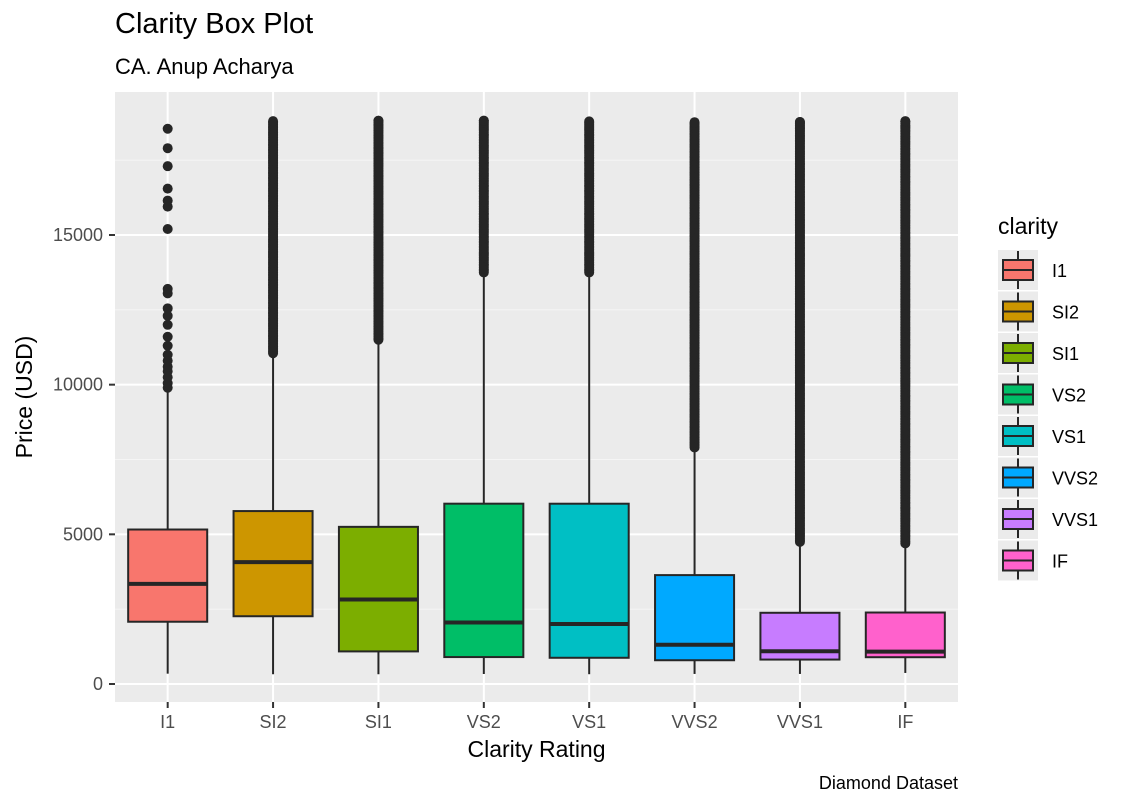 Image resolution: width=1132 pixels, height=809 pixels. I want to click on x-tick-label: VVS1, so click(800, 722).